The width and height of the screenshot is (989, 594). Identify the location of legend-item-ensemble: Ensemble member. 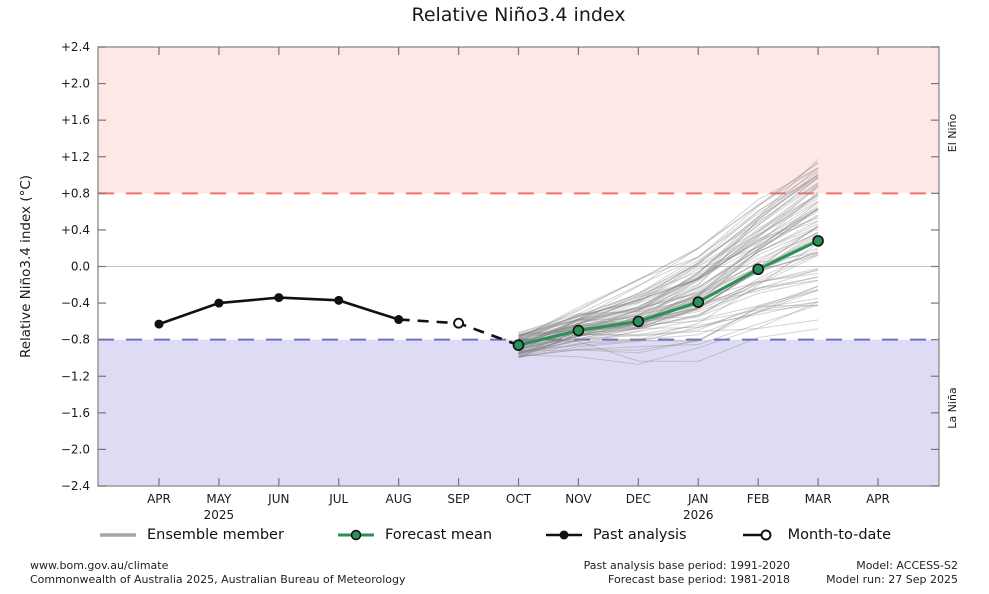
(191, 535).